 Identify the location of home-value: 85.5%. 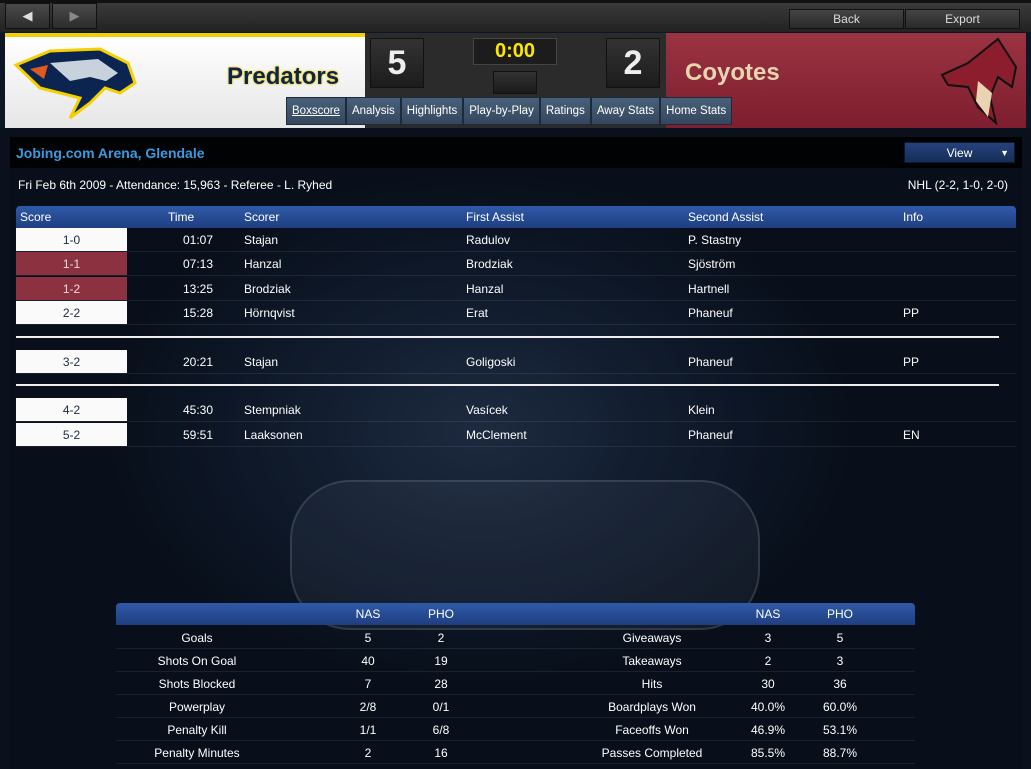
(768, 753).